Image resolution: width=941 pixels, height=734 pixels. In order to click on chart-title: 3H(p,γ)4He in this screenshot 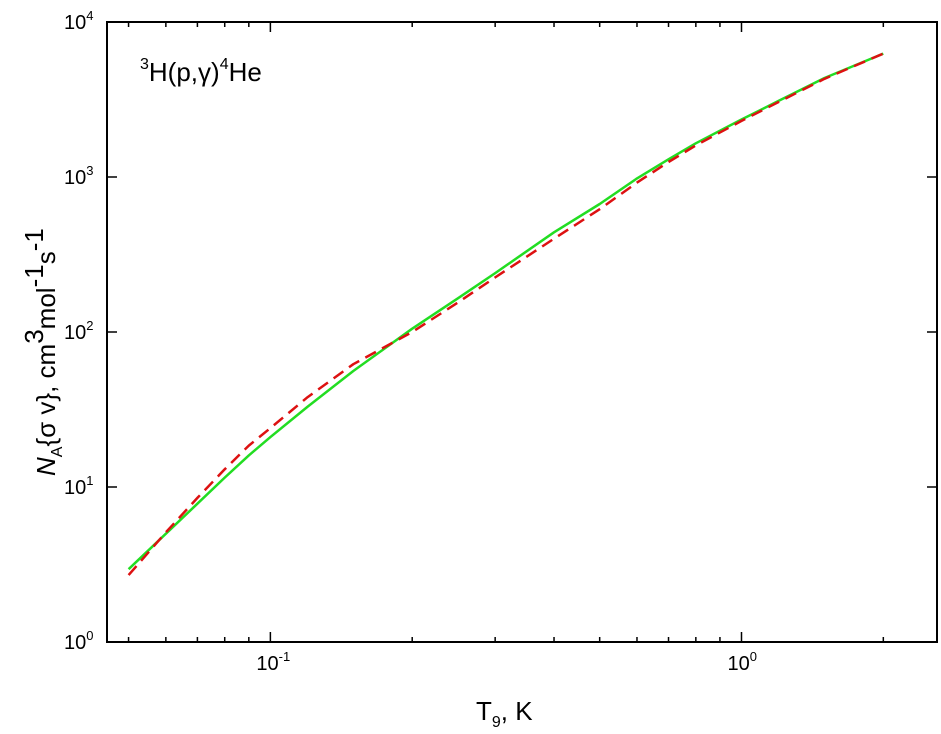, I will do `click(201, 71)`.